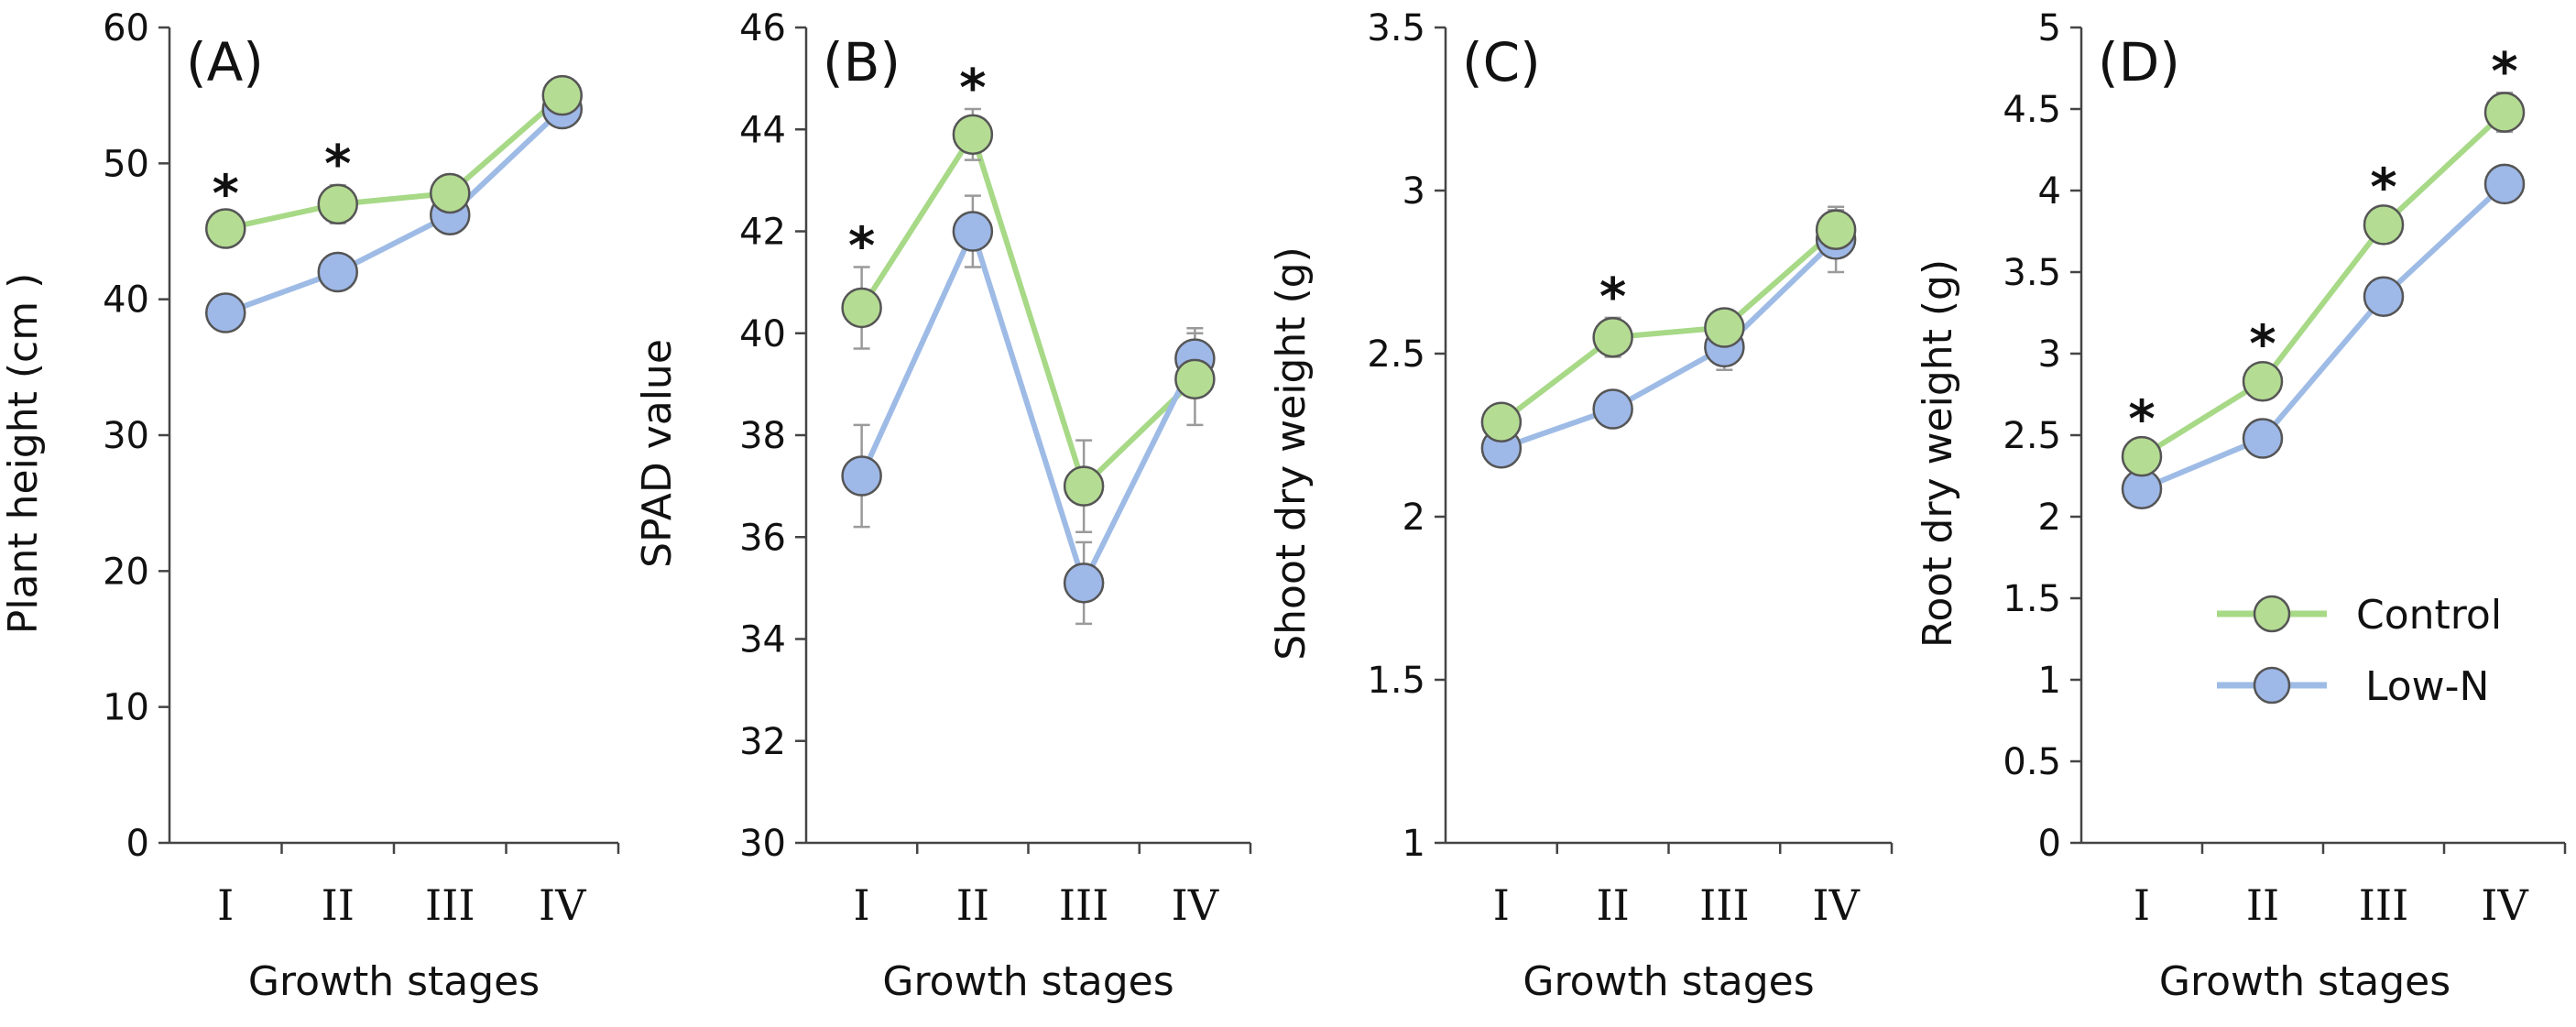 The image size is (2576, 1027). Describe the element at coordinates (2049, 28) in the screenshot. I see `y-tick-label: 5` at that location.